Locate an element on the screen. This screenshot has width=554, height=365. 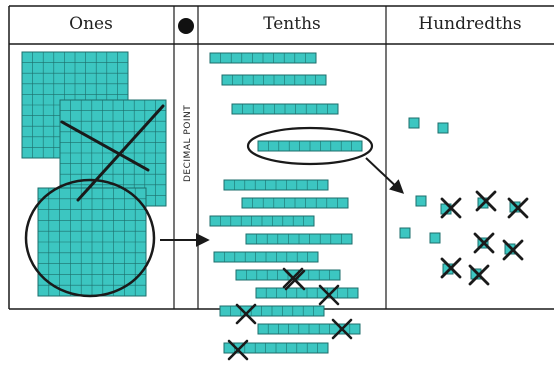
ones-regroup-circle is located at coordinates (90, 238).